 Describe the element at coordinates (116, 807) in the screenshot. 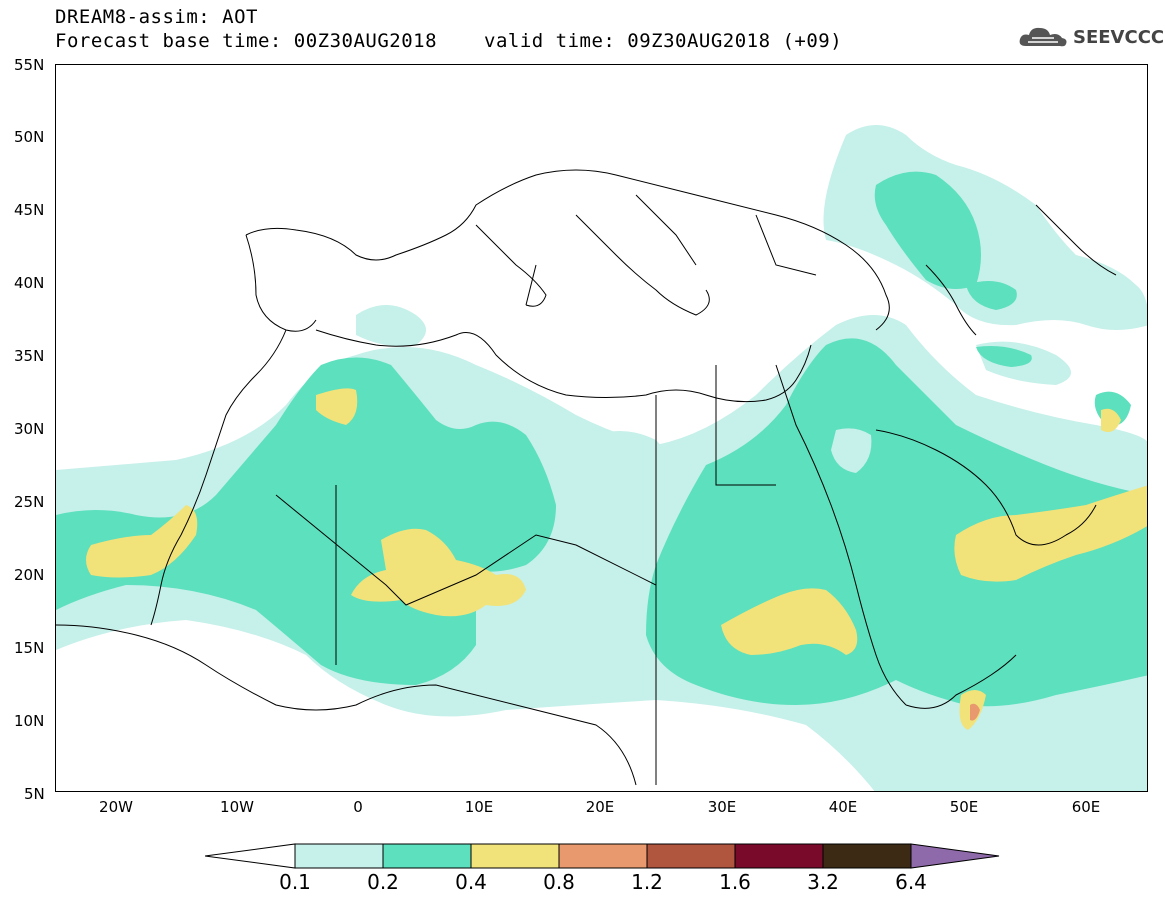

I see `lon-label: 20W` at that location.